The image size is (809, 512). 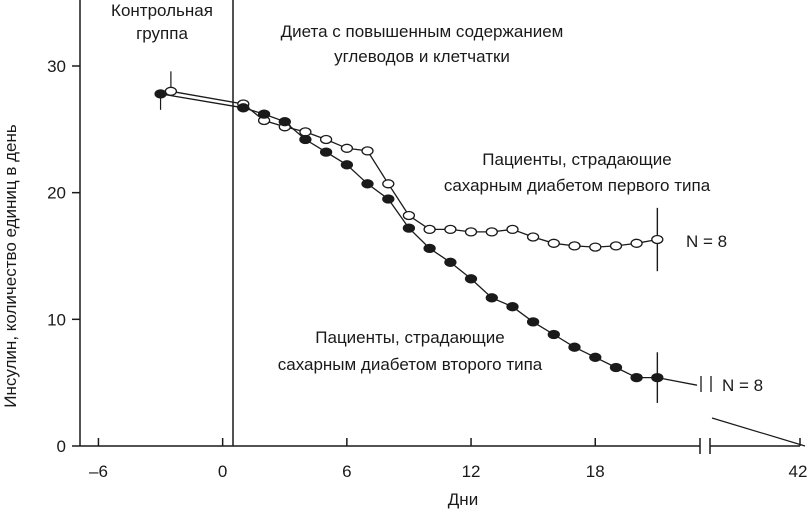 What do you see at coordinates (10, 266) in the screenshot?
I see `y-axis-title: Инсулин, количество единиц в день` at bounding box center [10, 266].